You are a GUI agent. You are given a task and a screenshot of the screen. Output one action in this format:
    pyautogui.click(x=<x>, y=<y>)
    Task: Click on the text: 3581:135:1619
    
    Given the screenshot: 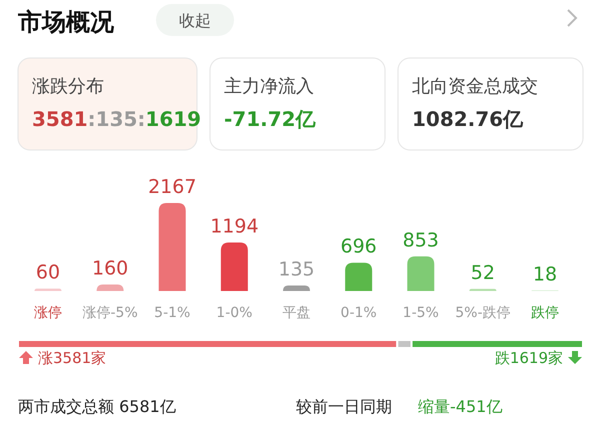 What is the action you would take?
    pyautogui.click(x=117, y=119)
    